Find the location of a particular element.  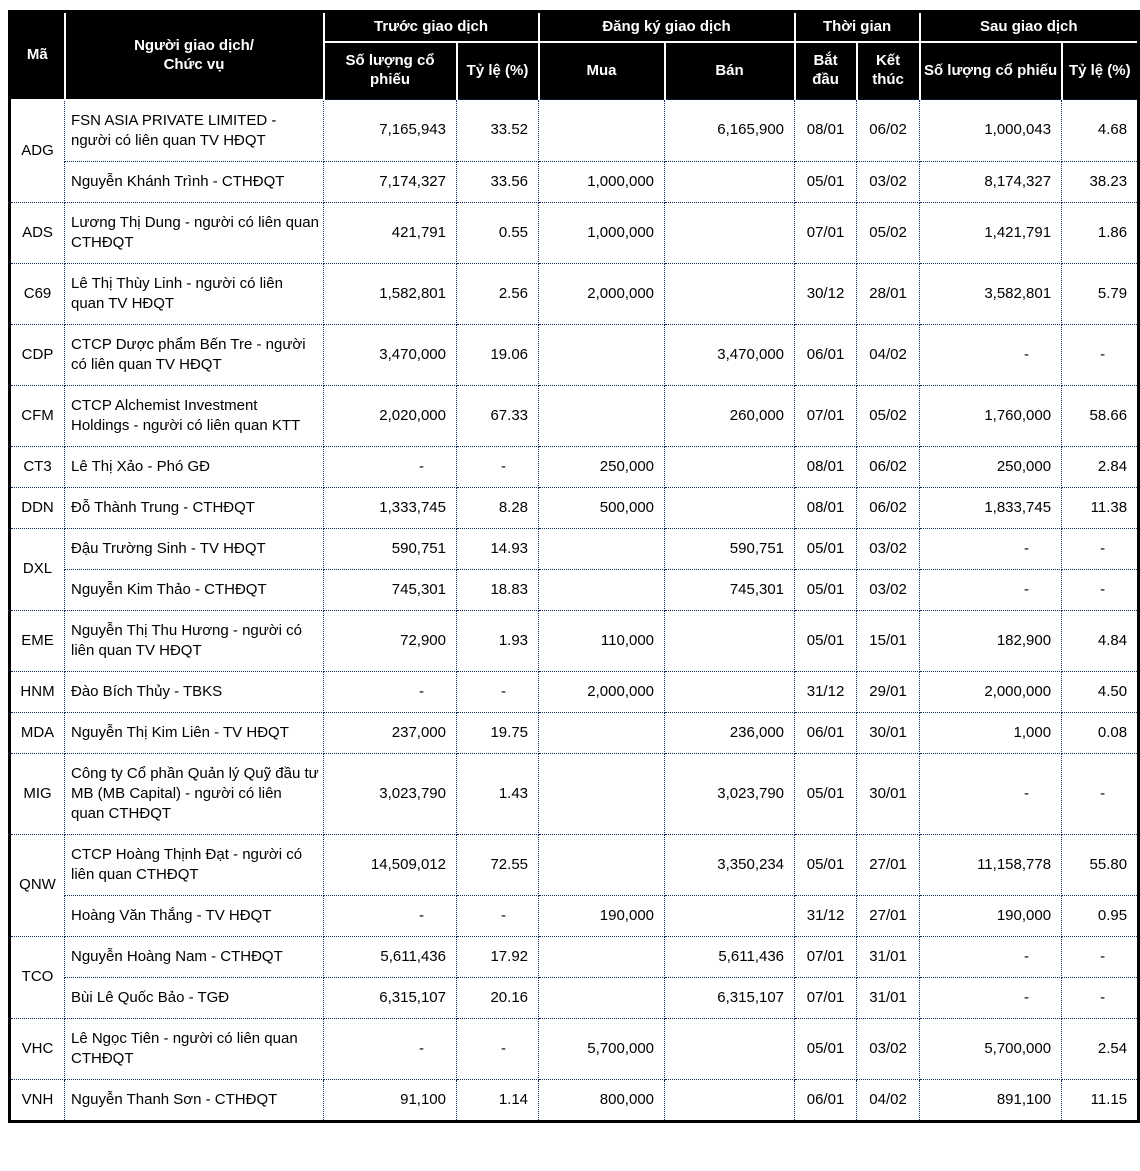

trader-name: Lê Thị Xảo - Phó GĐ is located at coordinates (194, 466).